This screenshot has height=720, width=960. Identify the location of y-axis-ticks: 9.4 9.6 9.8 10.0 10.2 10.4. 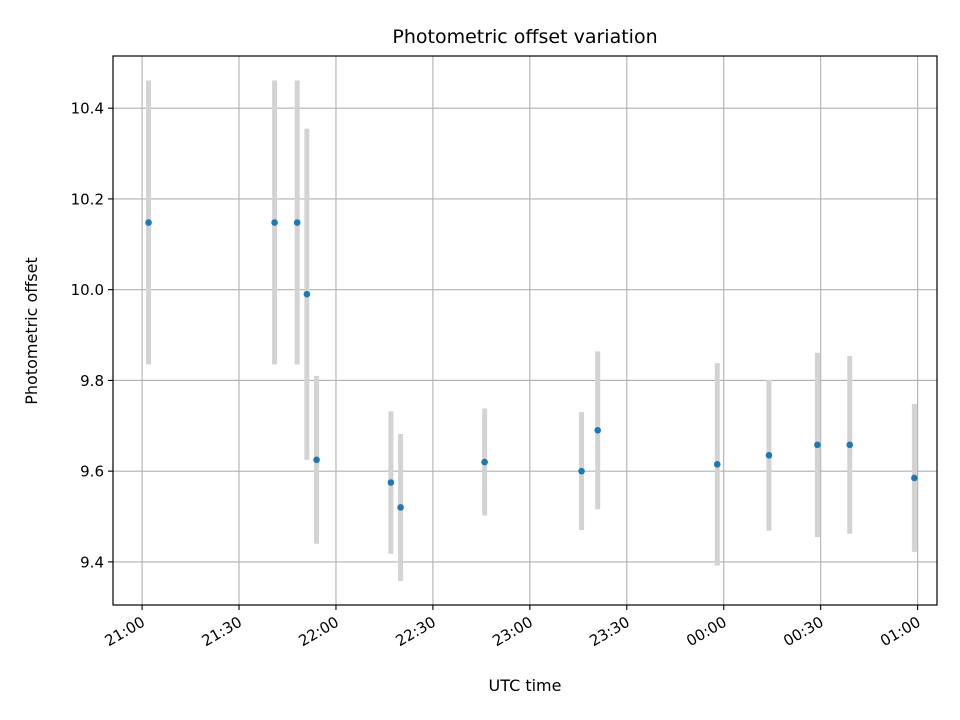
(92, 335).